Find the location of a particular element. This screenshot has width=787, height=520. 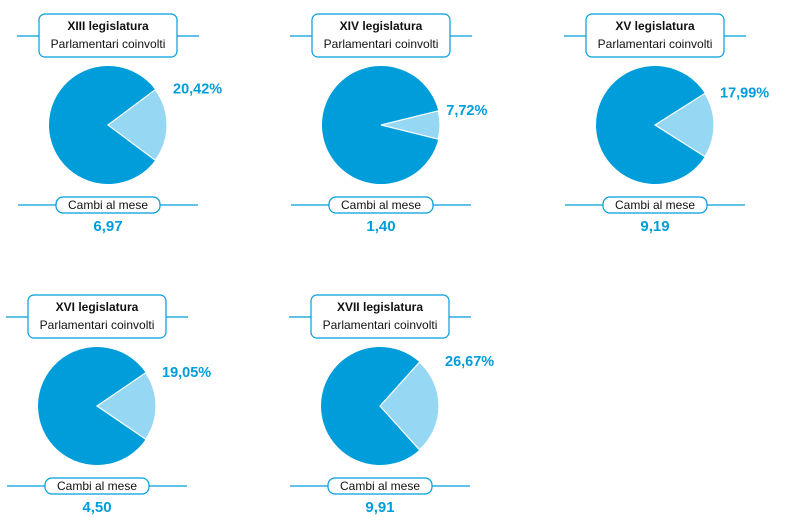

percentage-label: 17,99% is located at coordinates (744, 93).